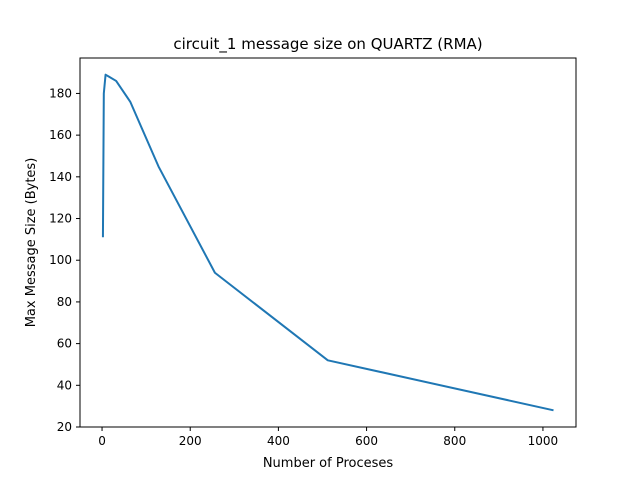 This screenshot has width=640, height=480. What do you see at coordinates (64, 427) in the screenshot?
I see `y-tick-label: 20` at bounding box center [64, 427].